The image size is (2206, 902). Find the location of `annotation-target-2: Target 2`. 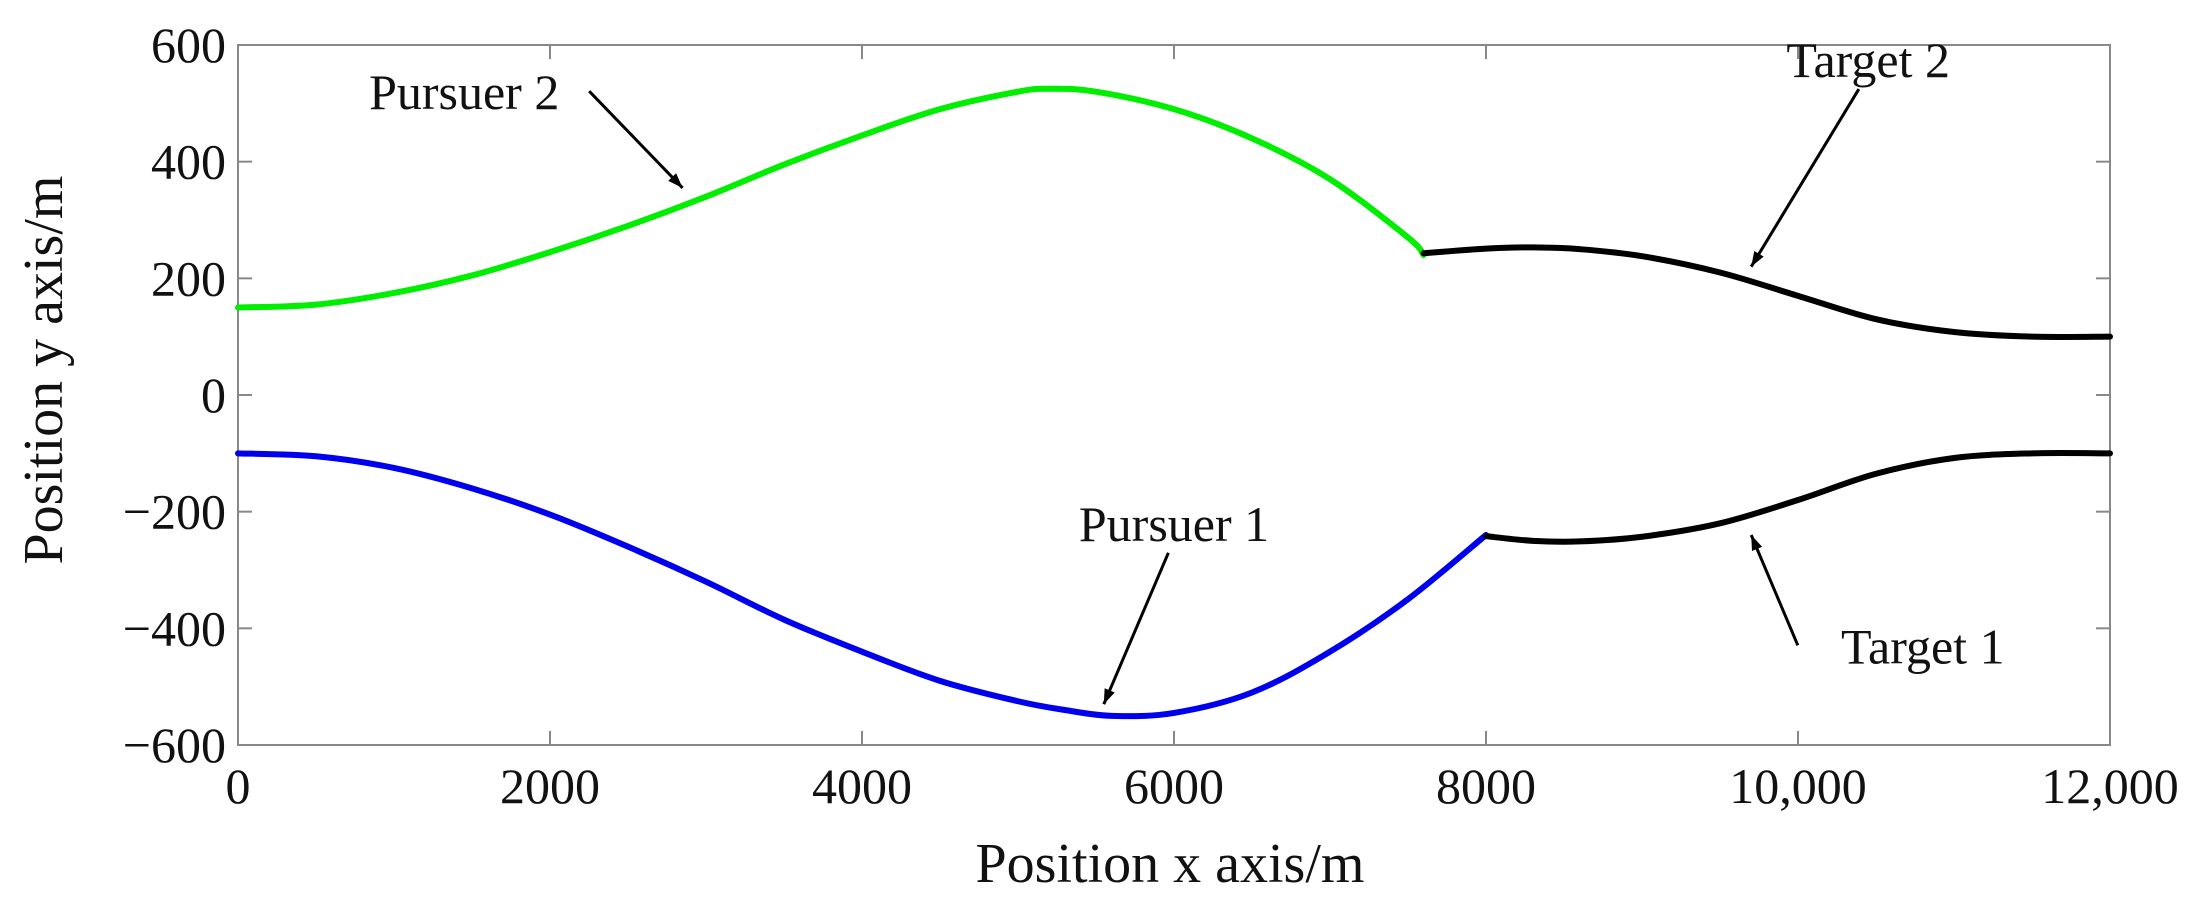

annotation-target-2: Target 2 is located at coordinates (1868, 60).